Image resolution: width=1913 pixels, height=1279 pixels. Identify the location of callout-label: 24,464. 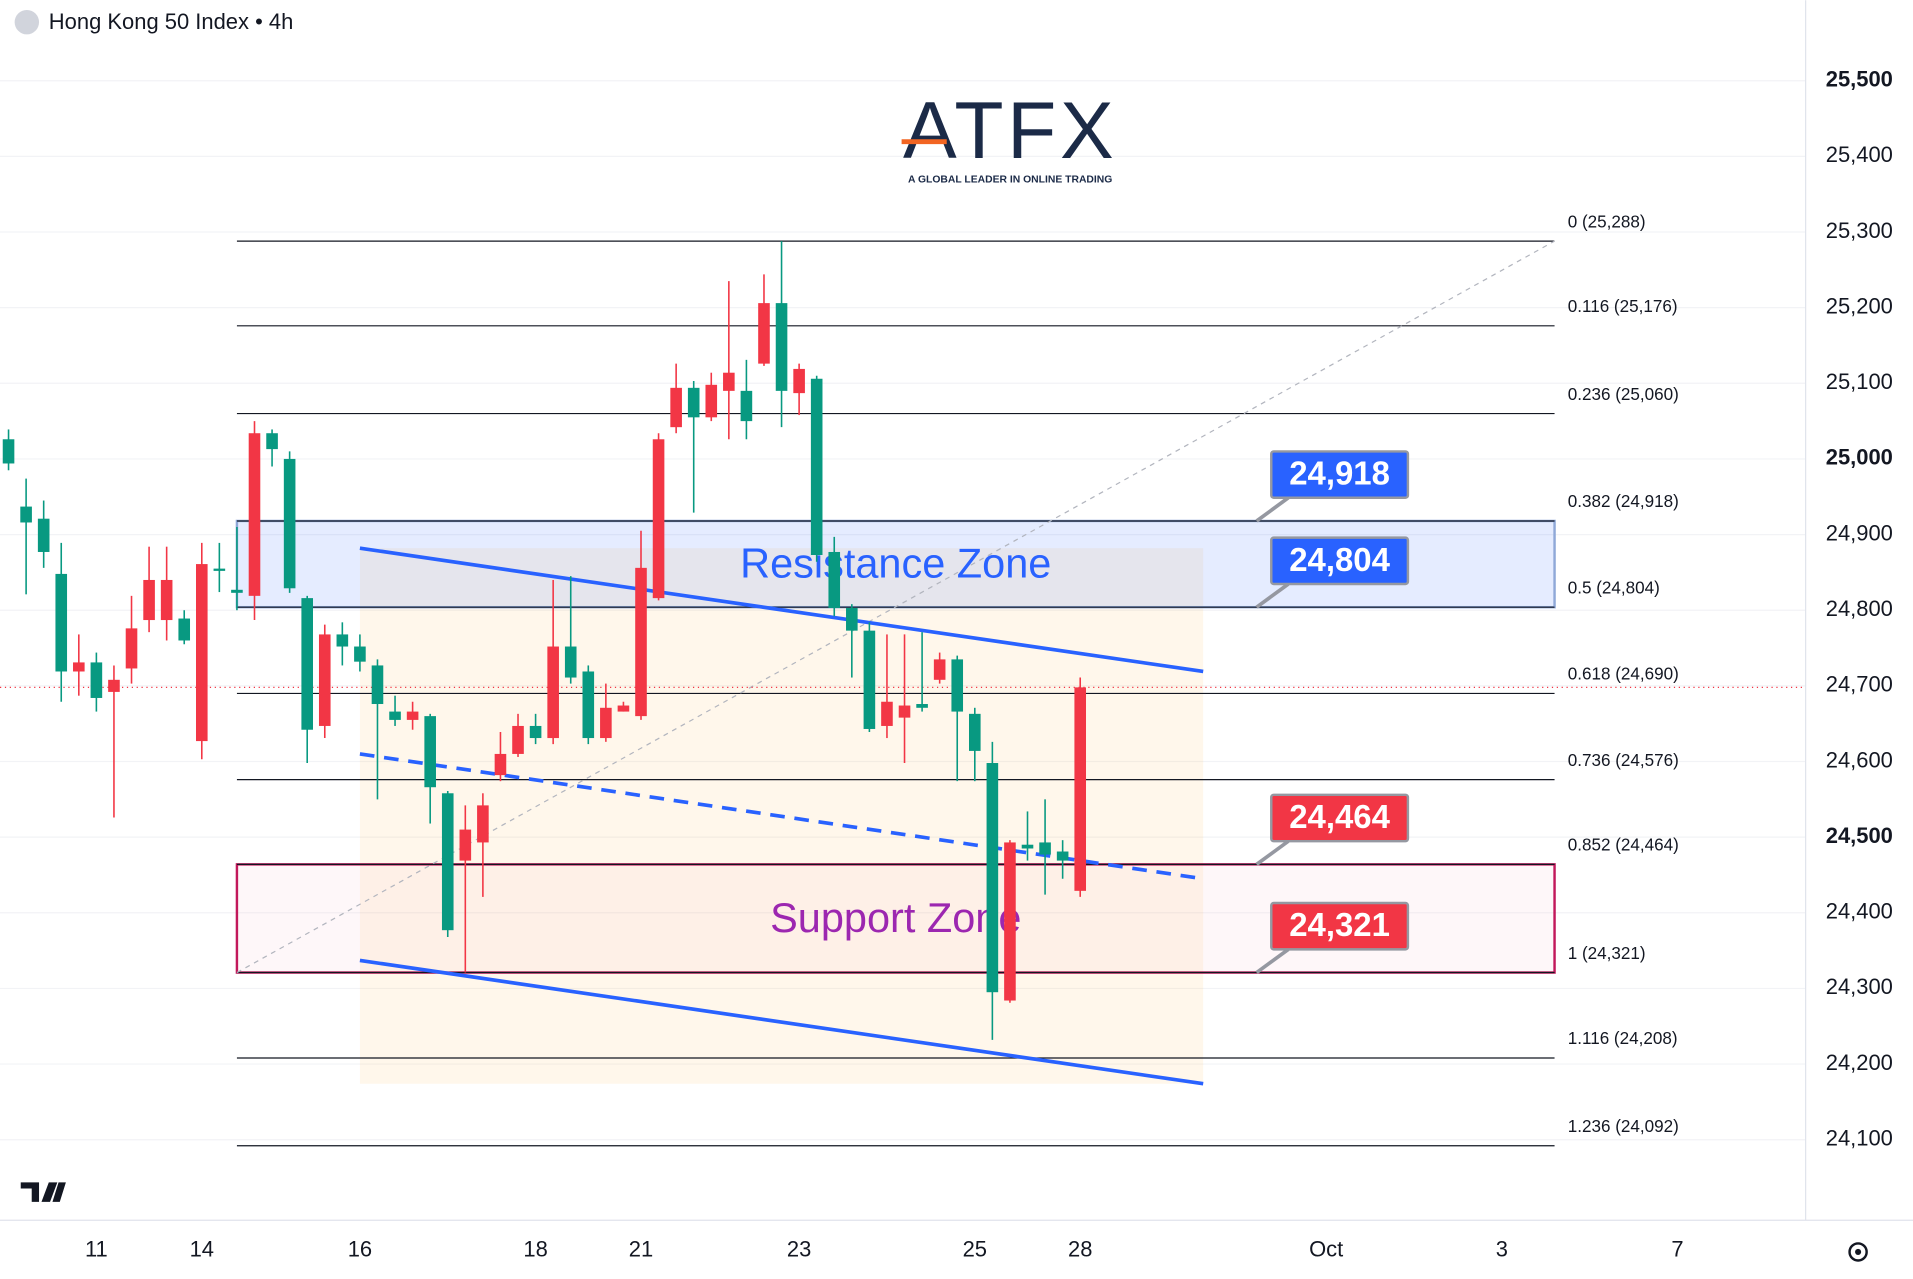
(1339, 816).